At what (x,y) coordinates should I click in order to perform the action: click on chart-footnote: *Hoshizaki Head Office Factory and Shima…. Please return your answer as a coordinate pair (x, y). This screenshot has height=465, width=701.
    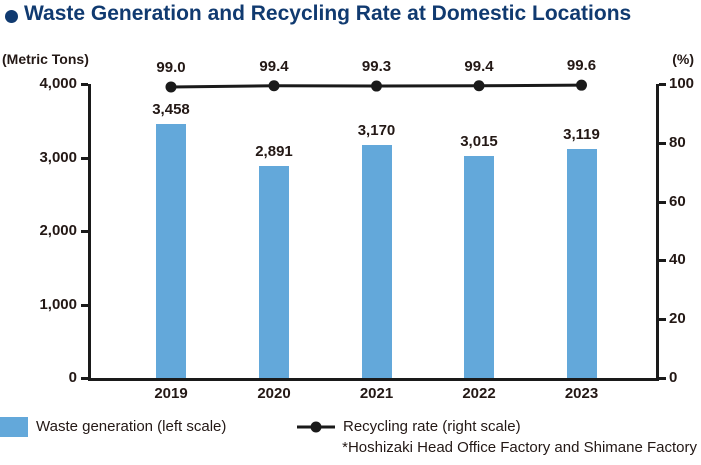
    Looking at the image, I should click on (519, 447).